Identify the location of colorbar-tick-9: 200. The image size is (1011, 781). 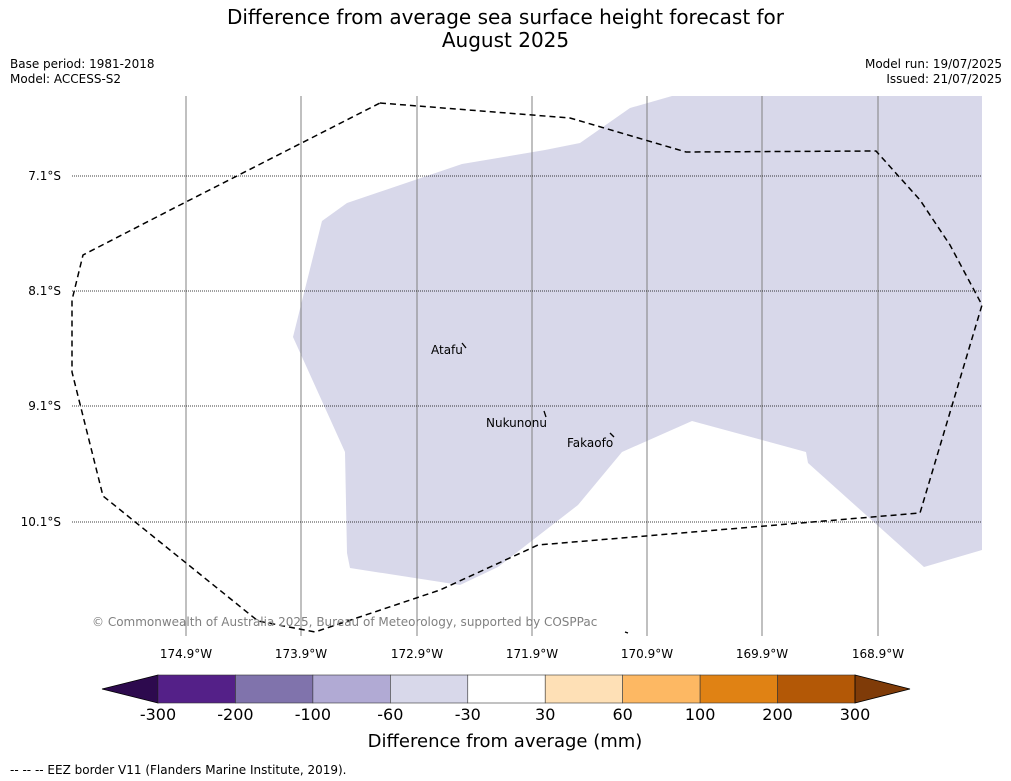
(777, 714).